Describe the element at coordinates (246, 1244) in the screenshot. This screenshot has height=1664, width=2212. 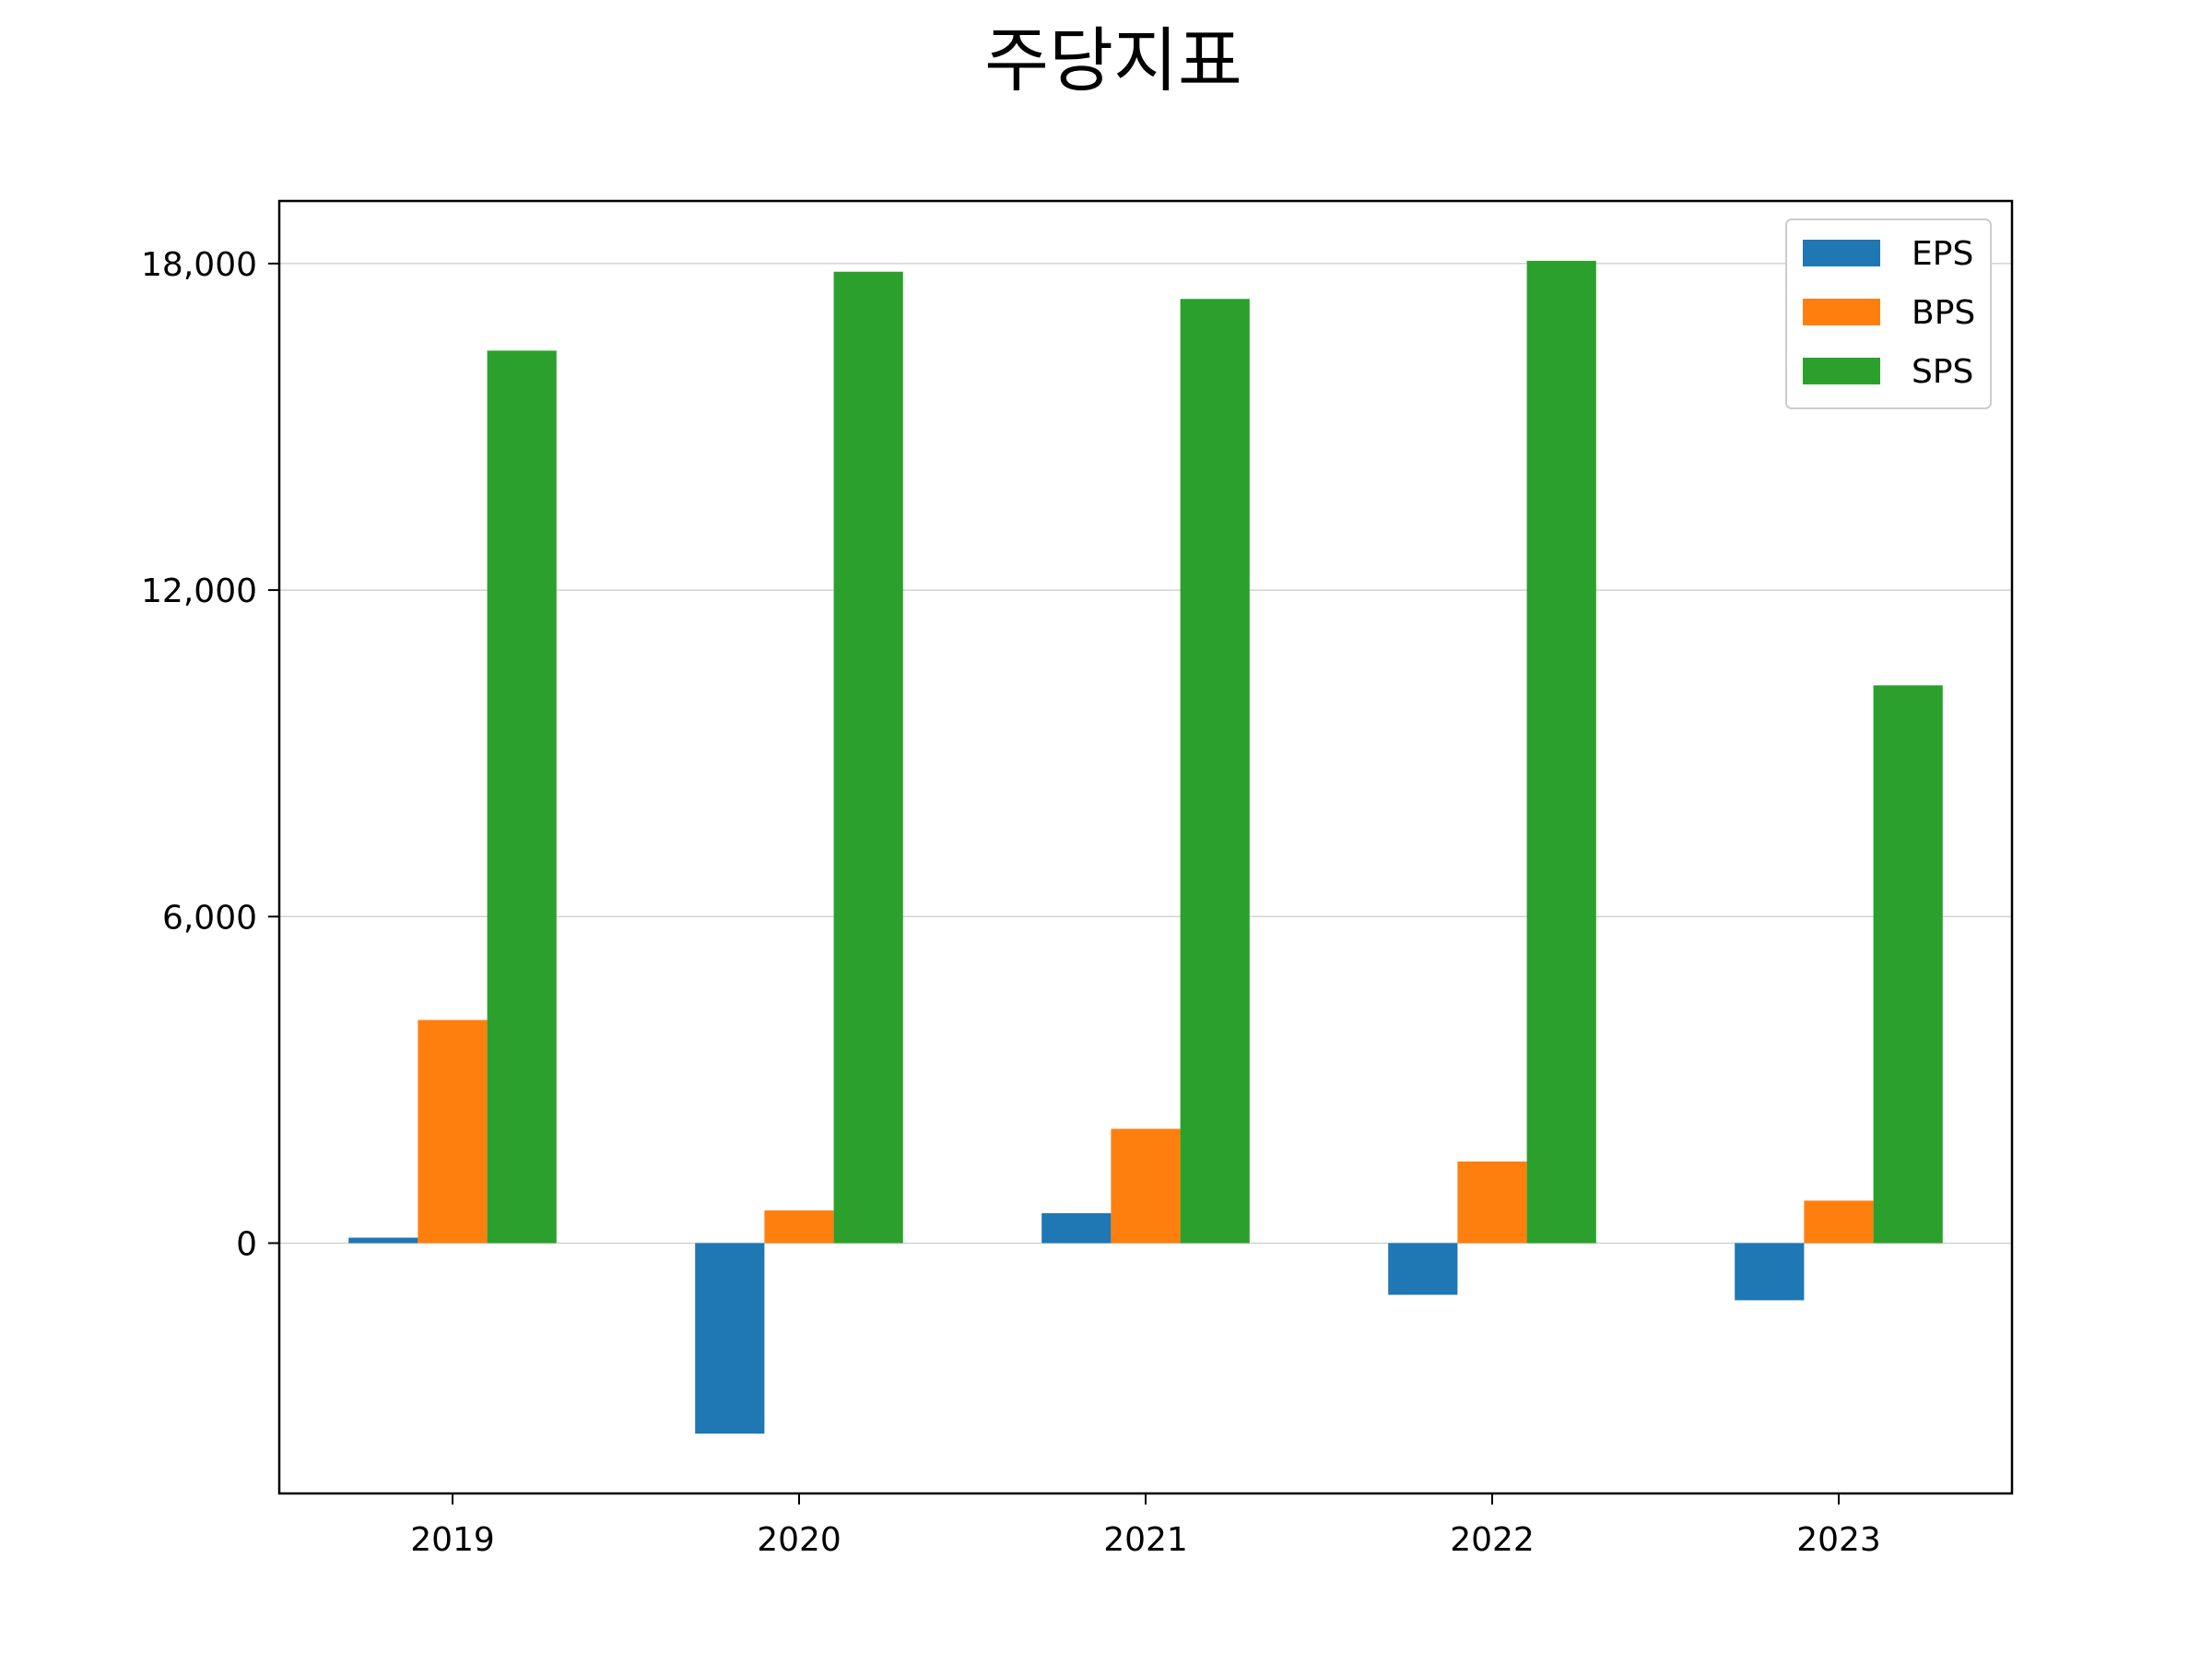
I see `y-tick-label: 0` at that location.